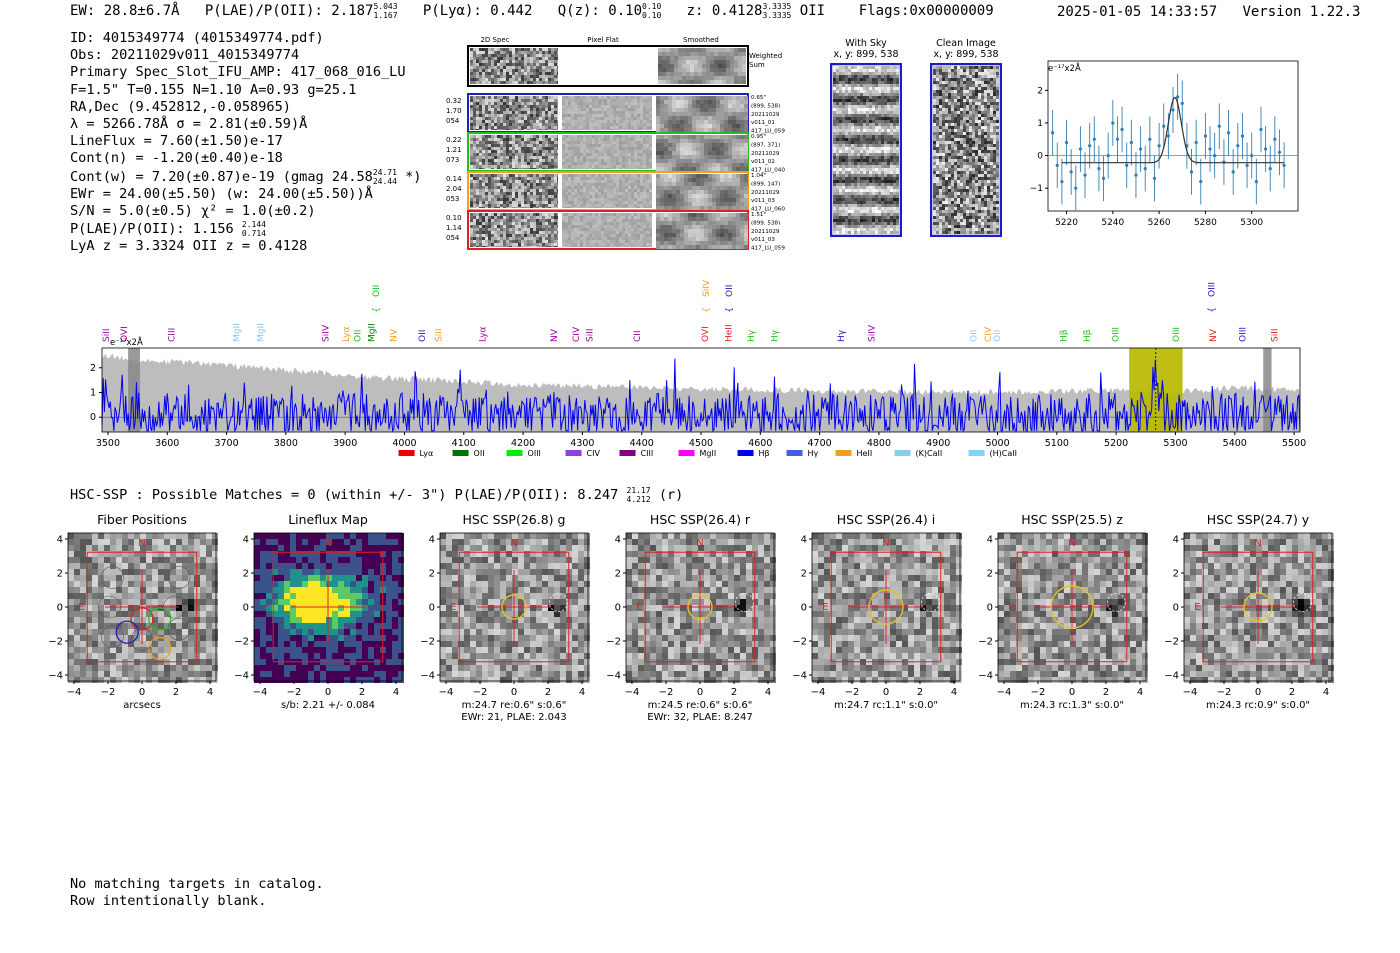  I want to click on compass-e: E, so click(1197, 607).